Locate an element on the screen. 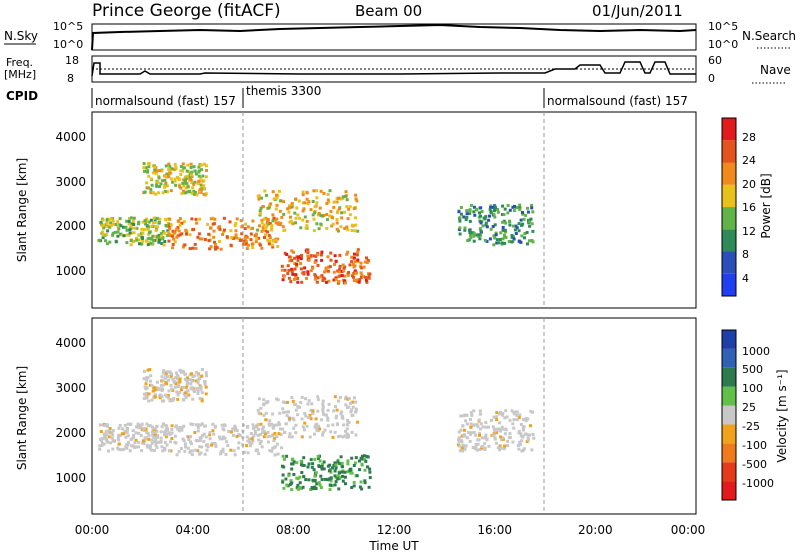  velocity-ytick-1000: 1000 is located at coordinates (70, 478).